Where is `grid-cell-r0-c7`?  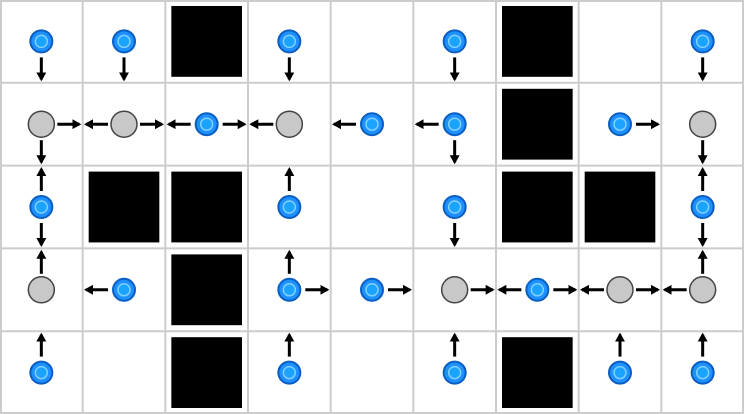
grid-cell-r0-c7 is located at coordinates (620, 41).